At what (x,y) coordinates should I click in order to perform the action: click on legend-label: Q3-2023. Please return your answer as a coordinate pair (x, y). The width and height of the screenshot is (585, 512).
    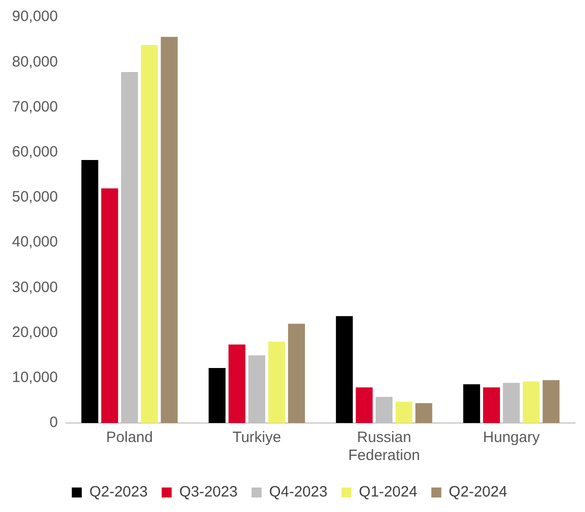
    Looking at the image, I should click on (208, 492).